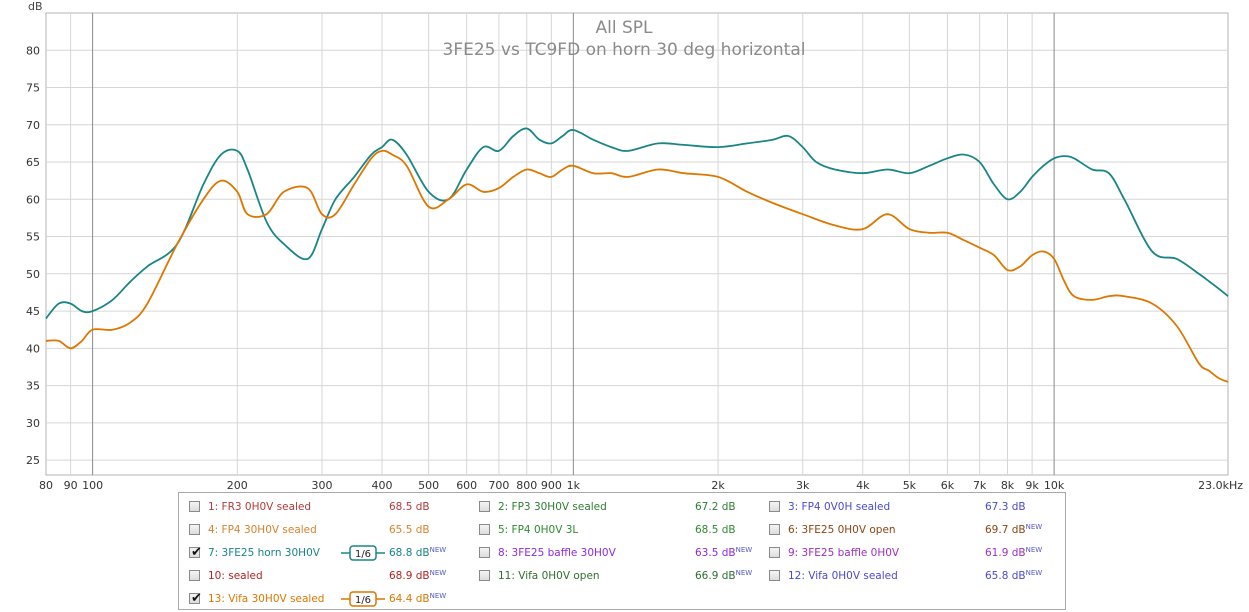 The height and width of the screenshot is (612, 1249). I want to click on legend-name: 13: Vifa 30H0V sealed, so click(266, 599).